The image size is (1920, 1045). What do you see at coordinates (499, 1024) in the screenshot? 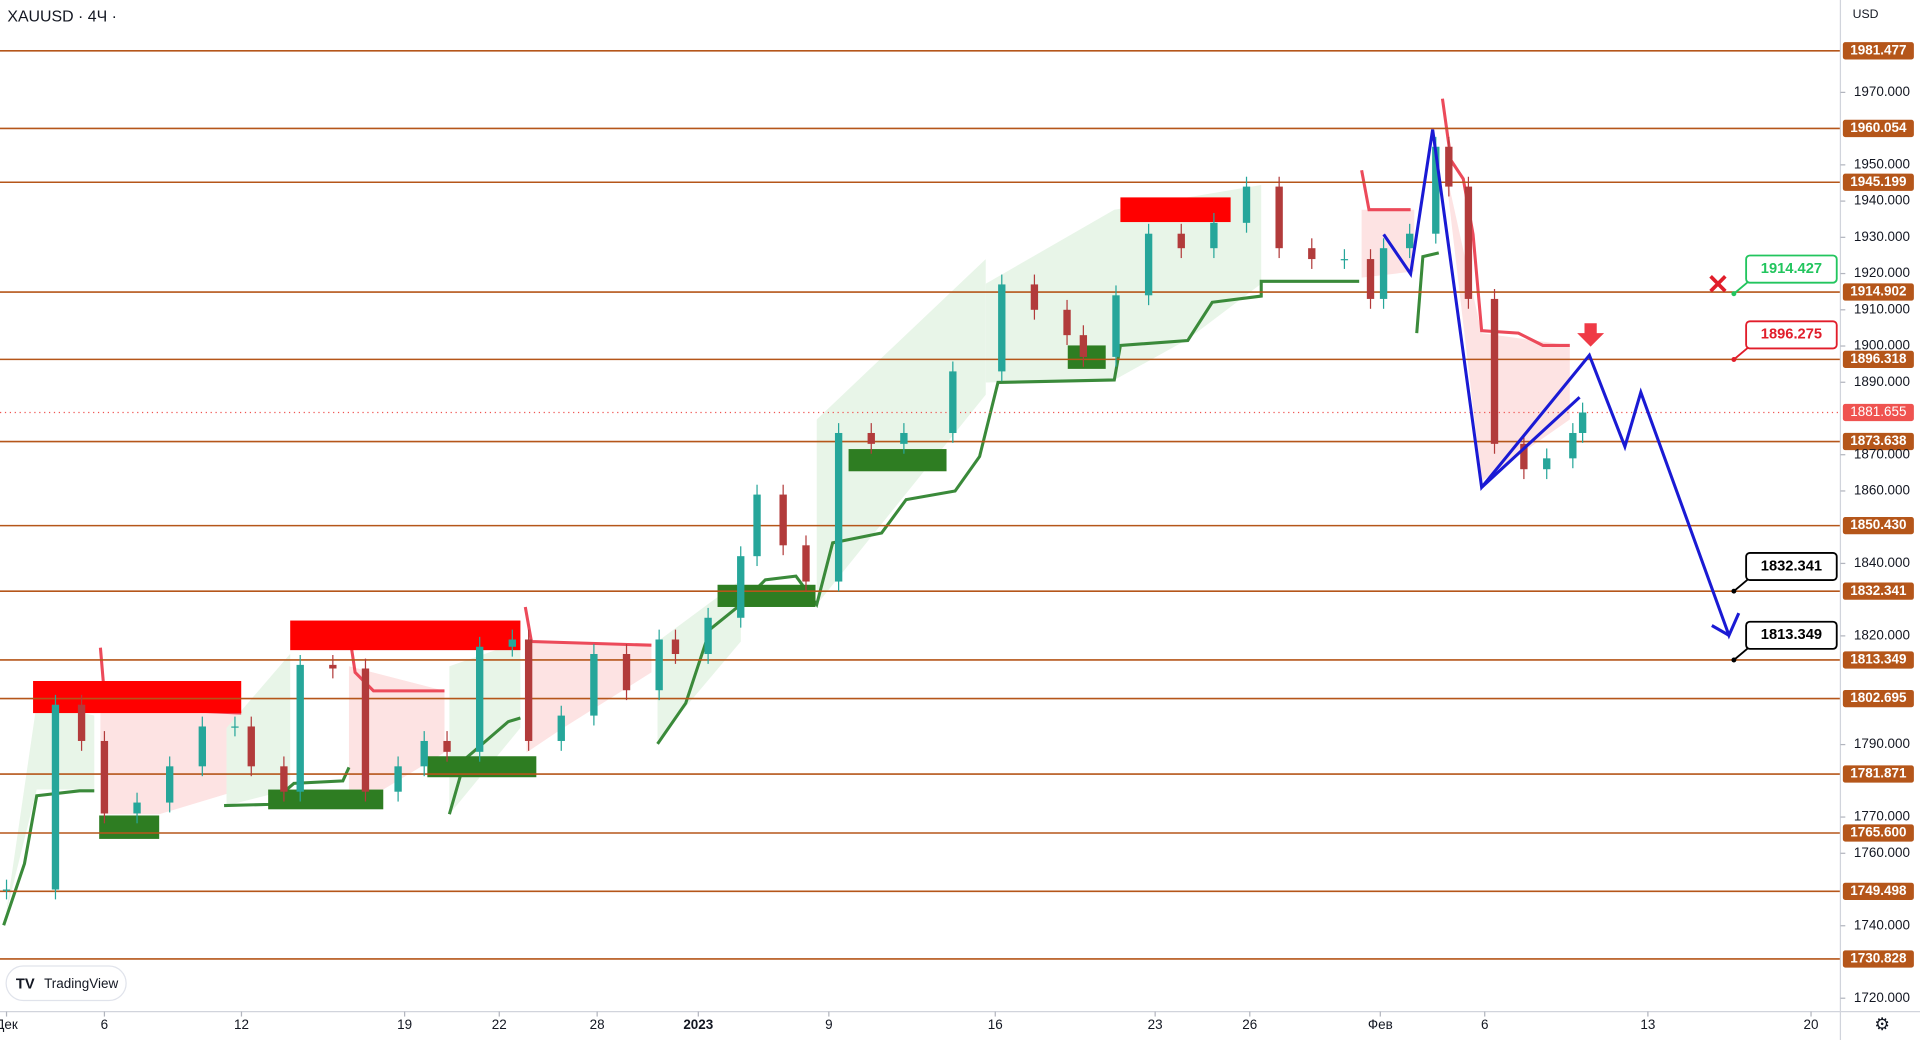
I see `x-tick-label: 22` at bounding box center [499, 1024].